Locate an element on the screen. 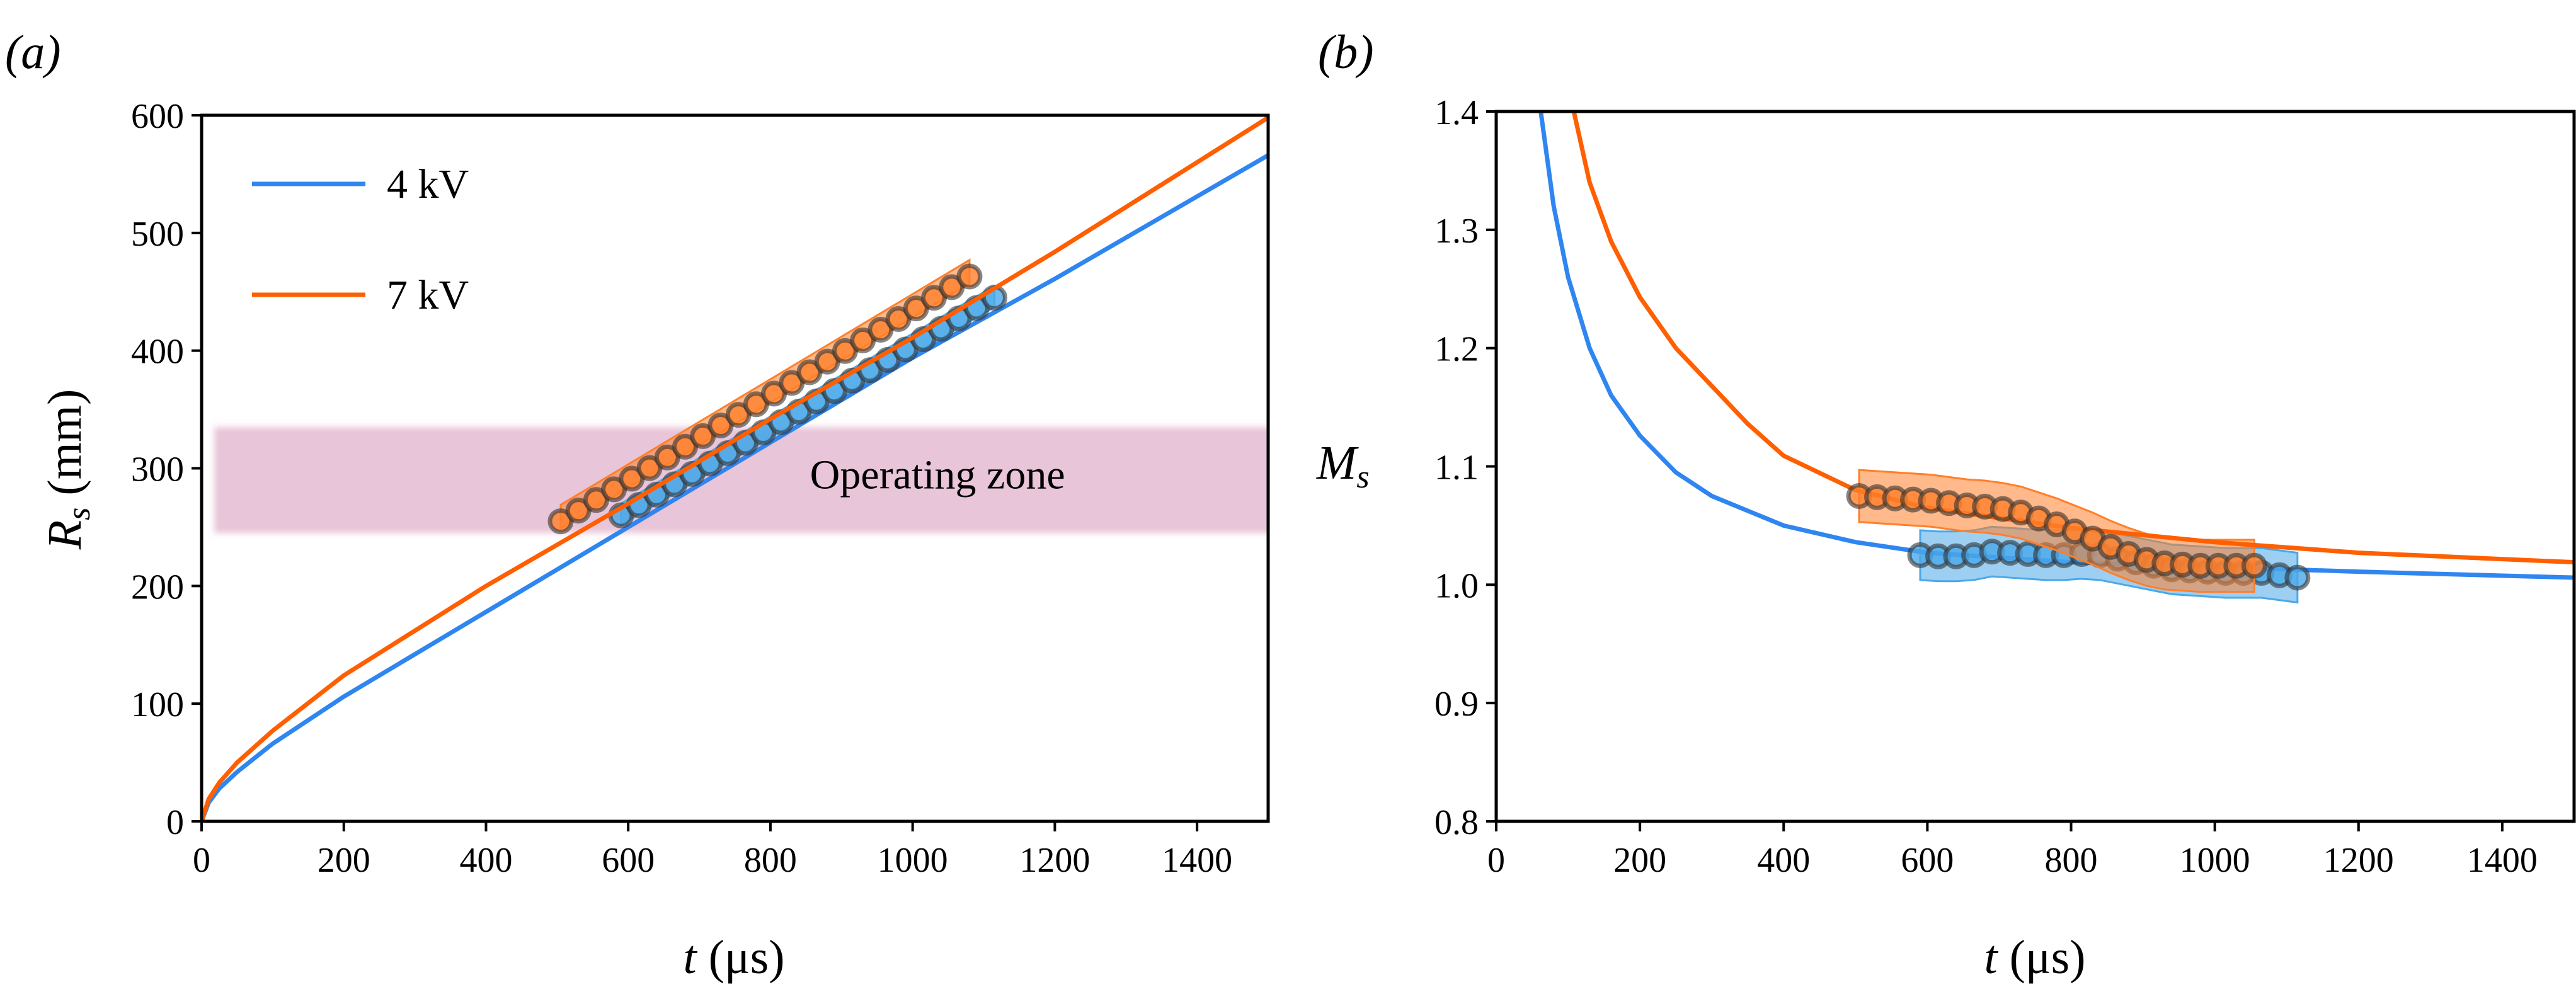 This screenshot has height=987, width=2576. y-tick-label: 0.8 is located at coordinates (1457, 822).